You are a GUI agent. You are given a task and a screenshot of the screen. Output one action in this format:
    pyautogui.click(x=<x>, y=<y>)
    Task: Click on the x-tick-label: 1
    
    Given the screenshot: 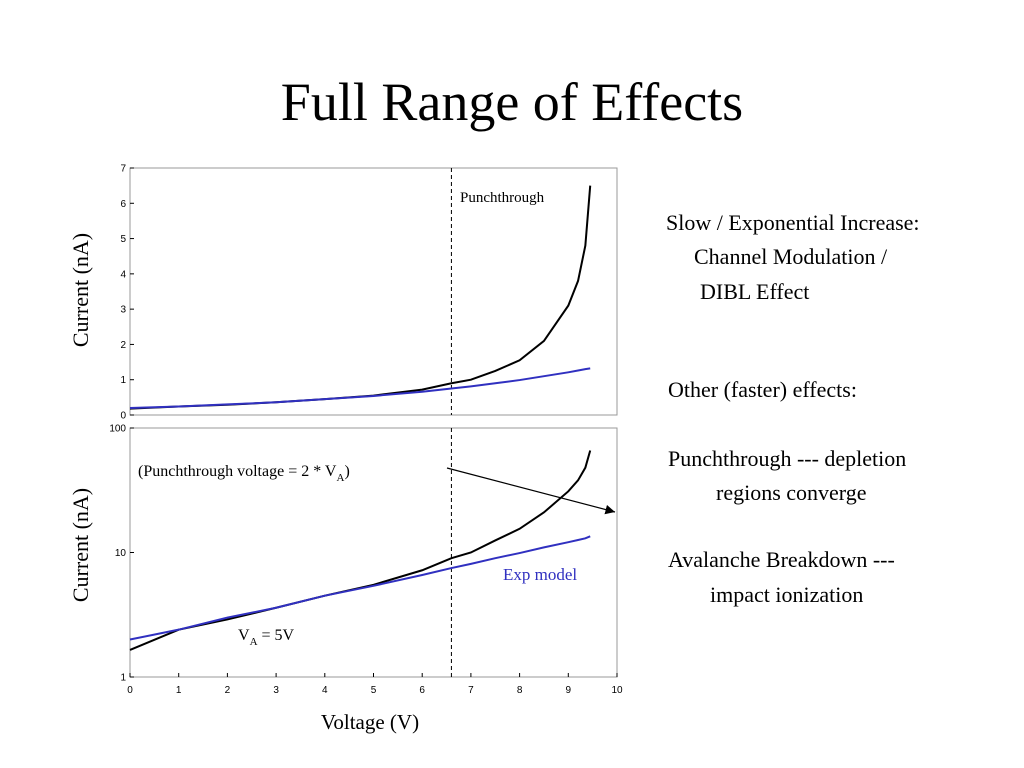 What is the action you would take?
    pyautogui.click(x=179, y=690)
    